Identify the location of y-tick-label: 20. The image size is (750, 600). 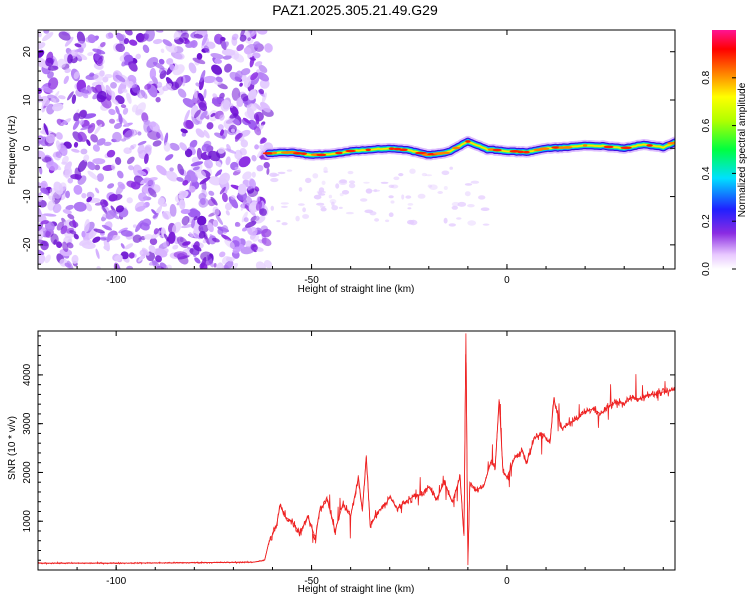
(27, 52).